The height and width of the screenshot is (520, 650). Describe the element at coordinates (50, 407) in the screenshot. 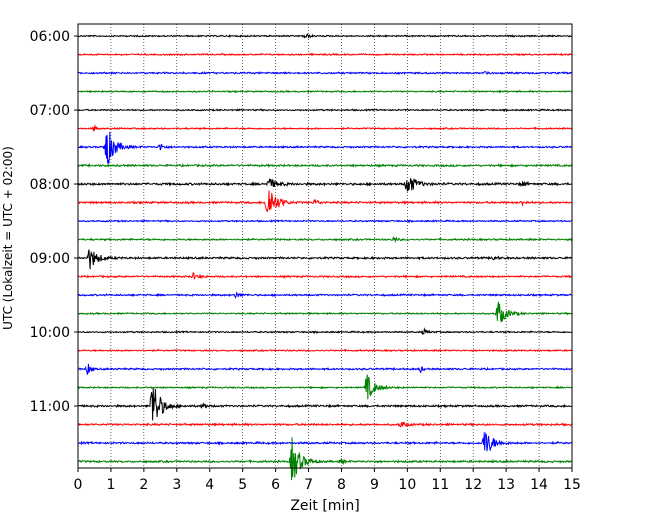

I see `y-tick-label: 11:00` at that location.